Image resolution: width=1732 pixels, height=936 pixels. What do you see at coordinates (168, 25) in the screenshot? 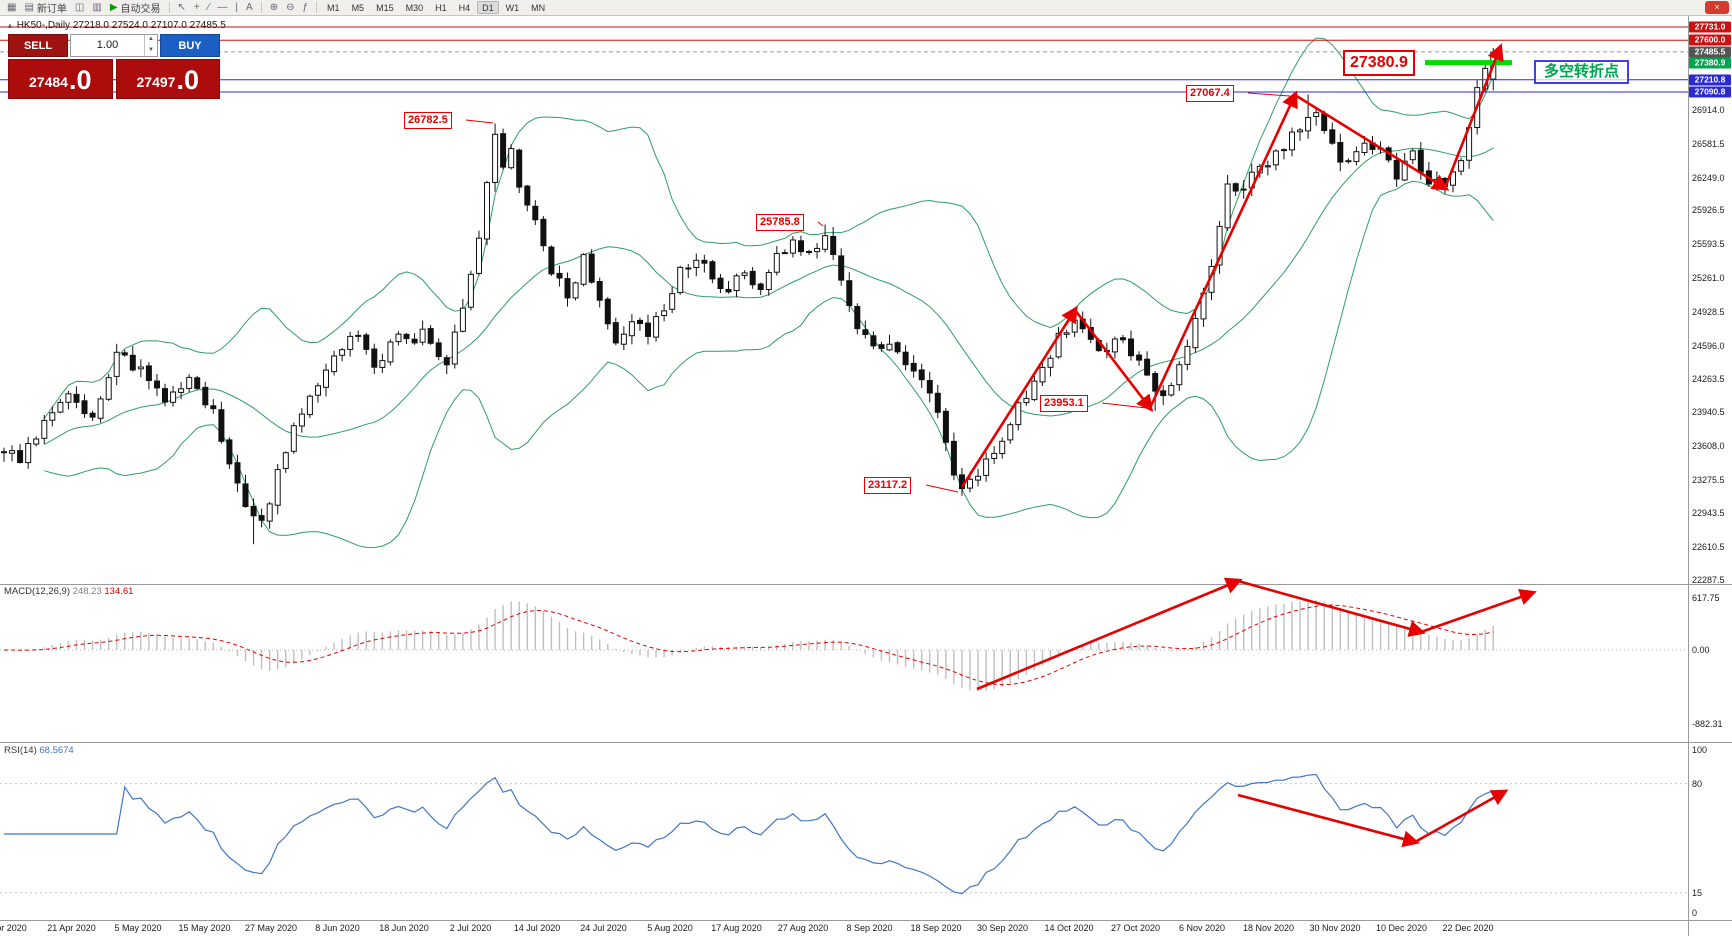
I see `ohlc-low: 27107.0` at bounding box center [168, 25].